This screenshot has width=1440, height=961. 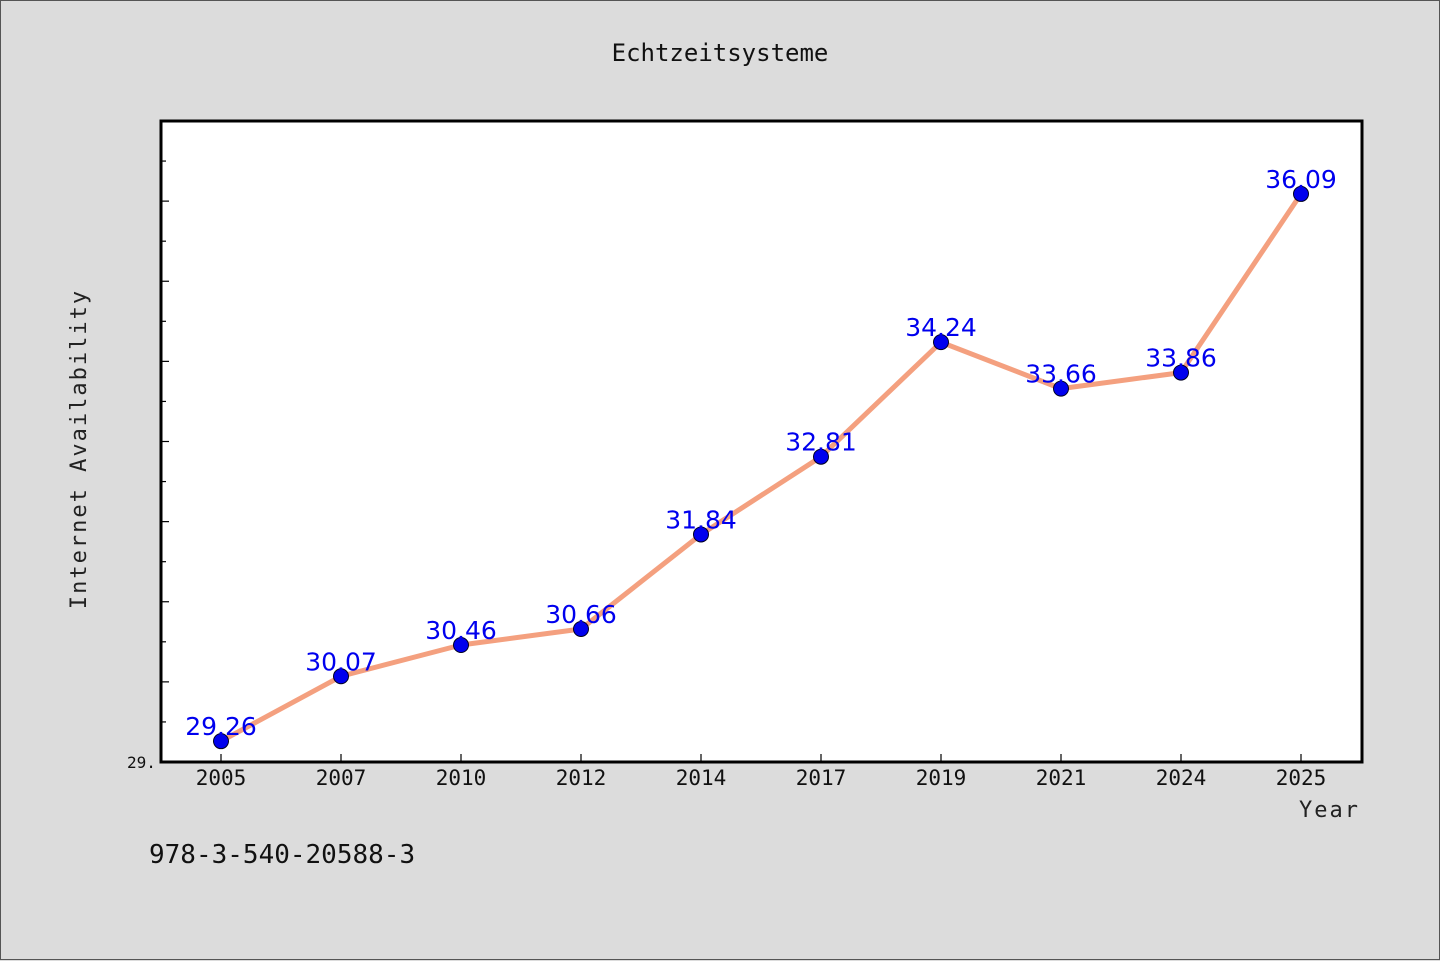 I want to click on x-tick-label: 2005, so click(x=221, y=778).